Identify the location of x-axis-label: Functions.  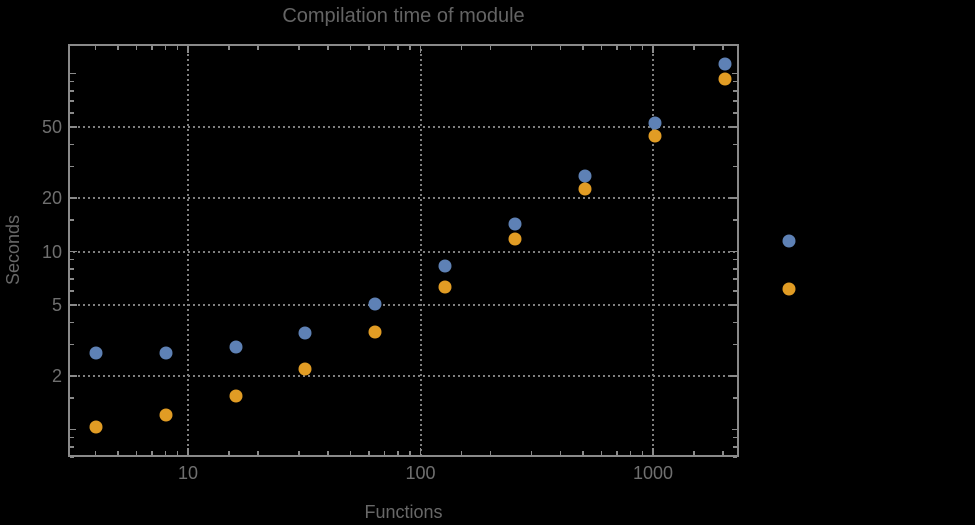
(403, 512).